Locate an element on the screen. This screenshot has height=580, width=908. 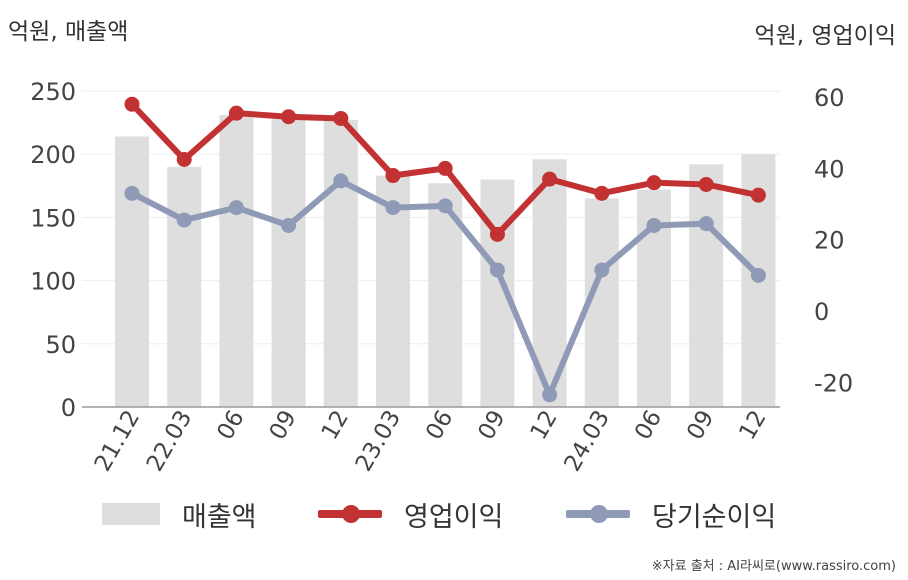
y-left-tick-label: 150 is located at coordinates (53, 218).